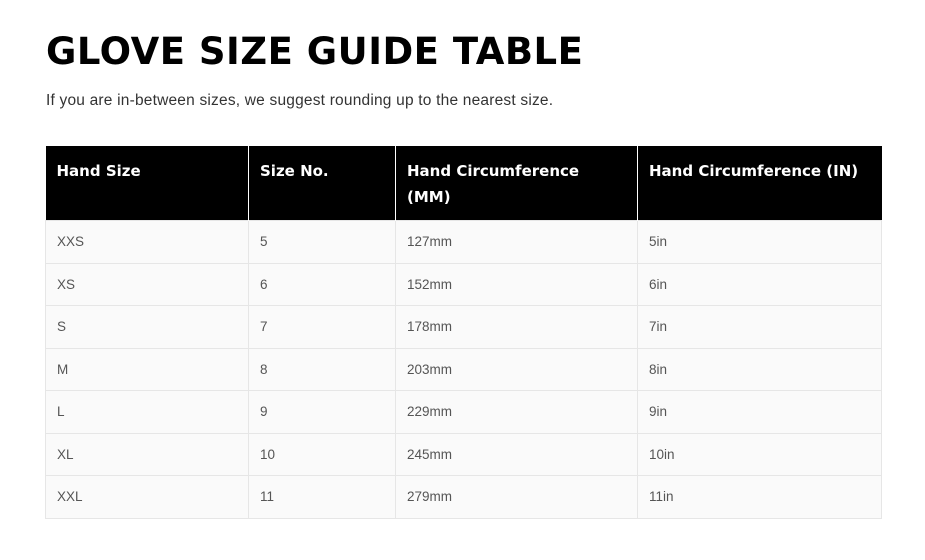 This screenshot has width=925, height=560. Describe the element at coordinates (759, 183) in the screenshot. I see `column-header: Hand Circumference (IN)` at that location.